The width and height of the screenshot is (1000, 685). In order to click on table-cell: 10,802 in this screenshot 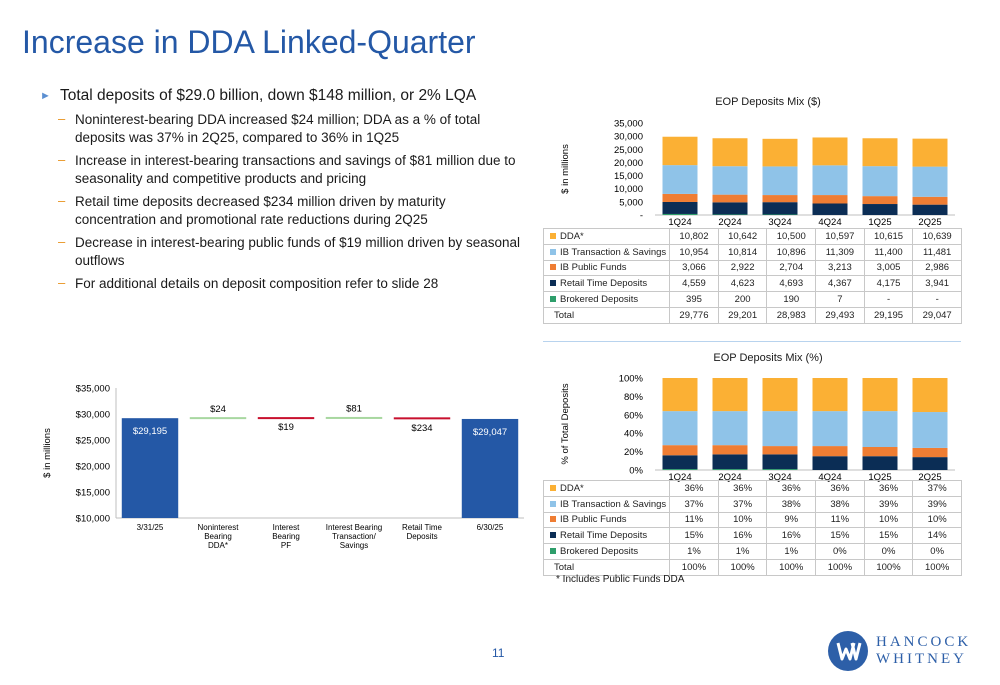, I will do `click(694, 236)`.